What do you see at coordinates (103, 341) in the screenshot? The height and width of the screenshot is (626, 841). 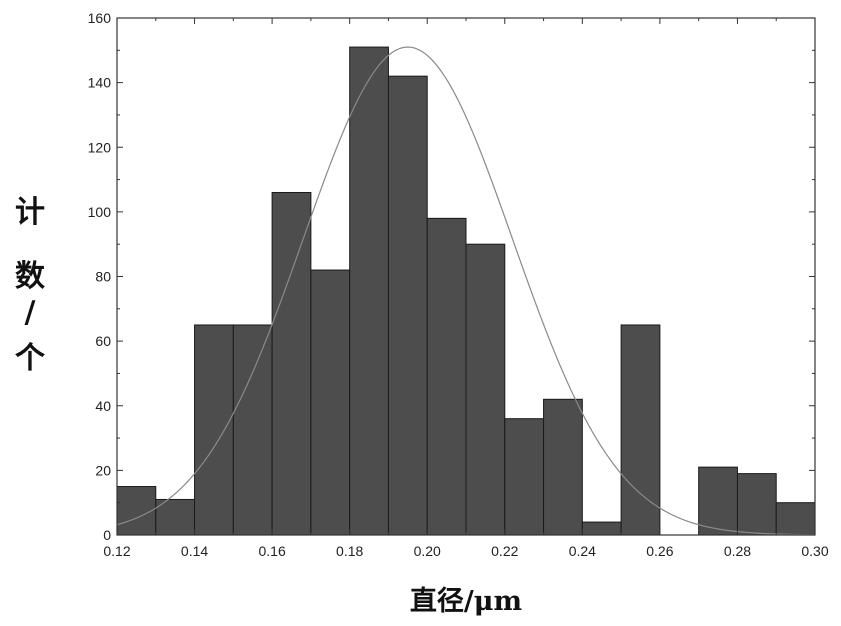 I see `y-tick-label: 60` at bounding box center [103, 341].